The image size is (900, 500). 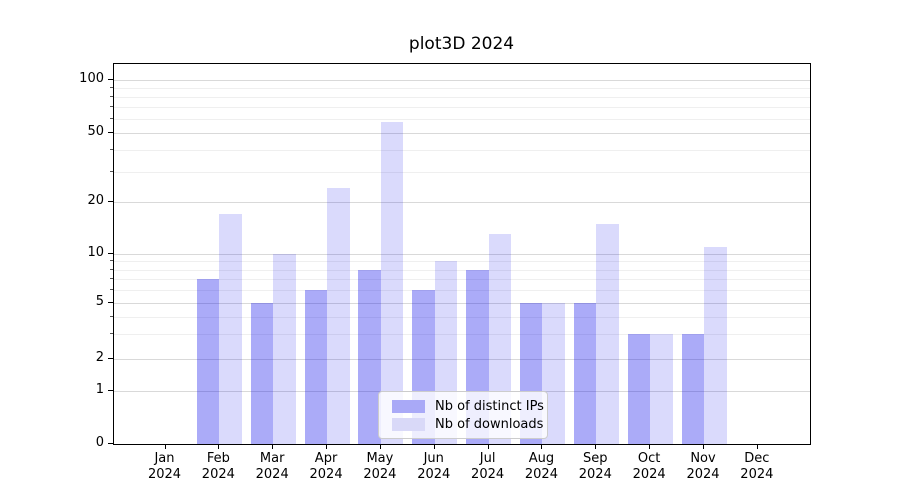 I want to click on y-tick-label-1: 1, so click(x=99, y=389).